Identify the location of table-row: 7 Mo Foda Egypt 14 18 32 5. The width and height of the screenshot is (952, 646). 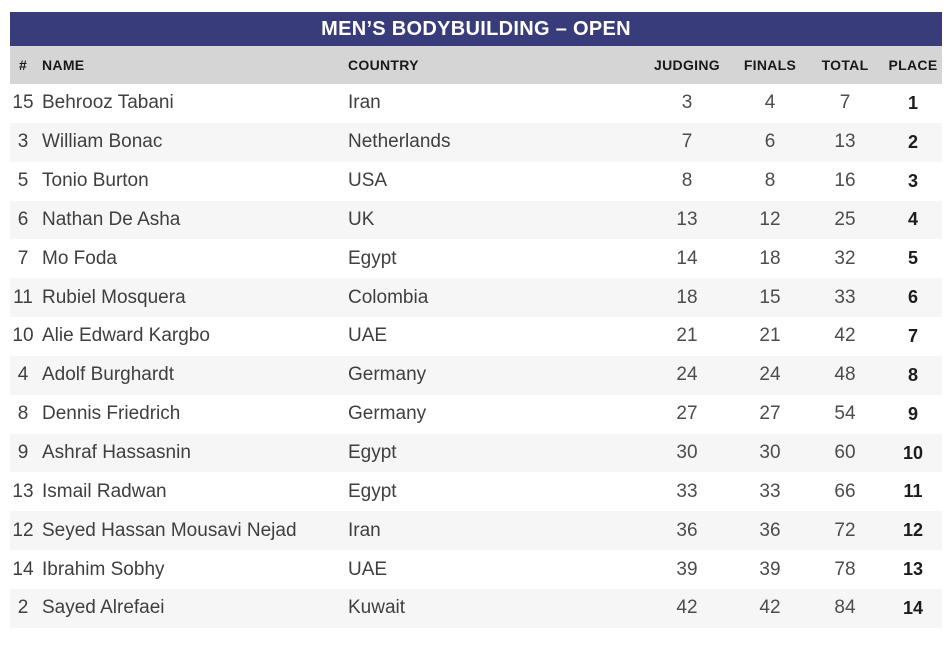
(476, 258).